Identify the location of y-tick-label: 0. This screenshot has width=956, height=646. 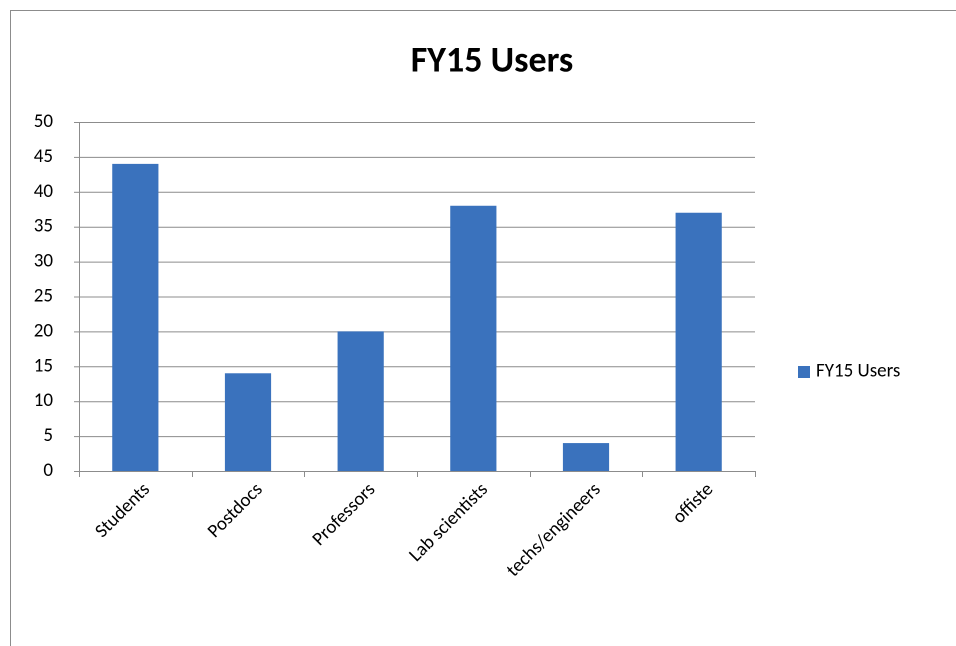
(48, 470).